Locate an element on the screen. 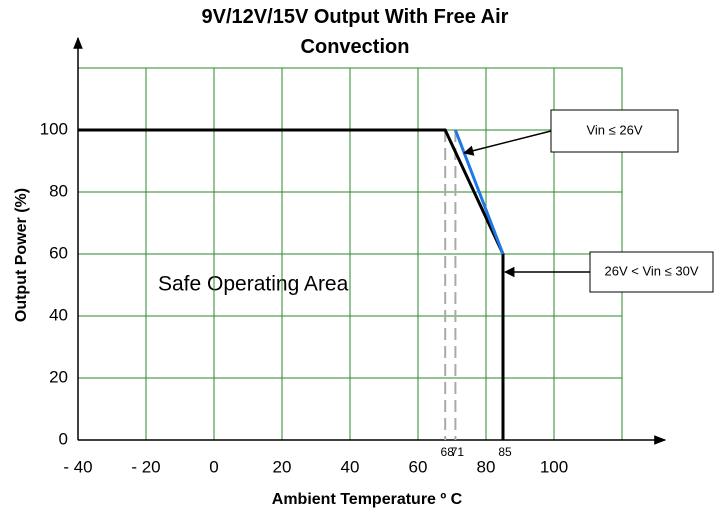 This screenshot has width=720, height=517. y-tick-label: 20 is located at coordinates (58, 376).